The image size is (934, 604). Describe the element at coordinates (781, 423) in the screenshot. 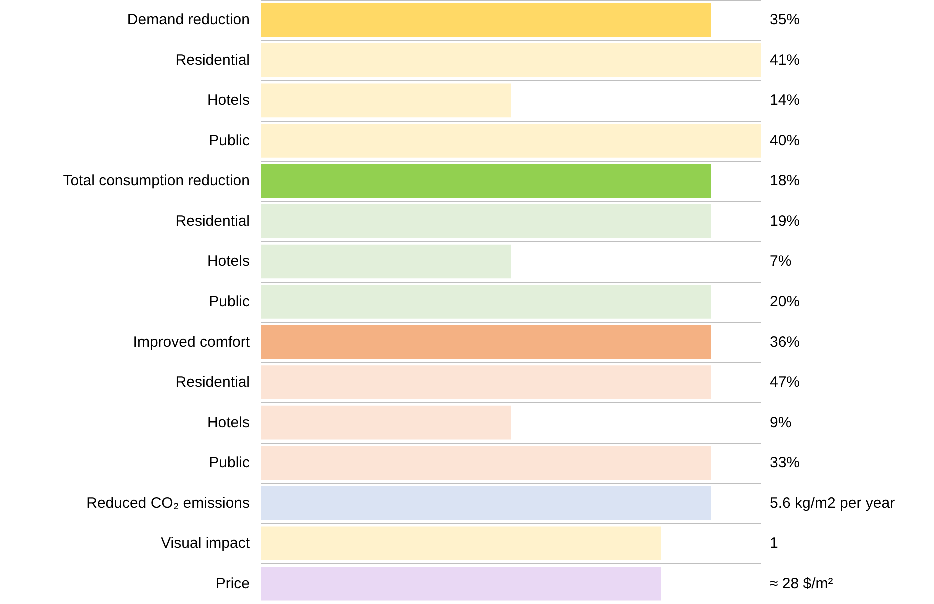

I see `text: 9%` at that location.